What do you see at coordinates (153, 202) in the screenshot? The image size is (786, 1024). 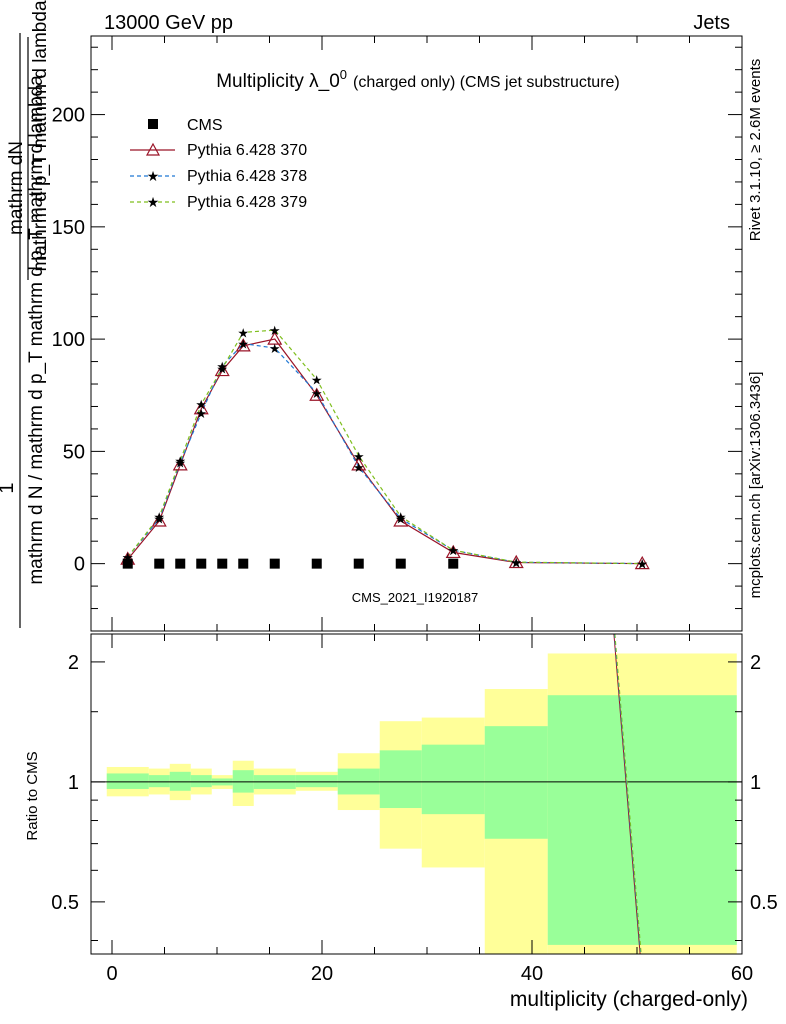 I see `legend-marker-pythia-379: ★` at bounding box center [153, 202].